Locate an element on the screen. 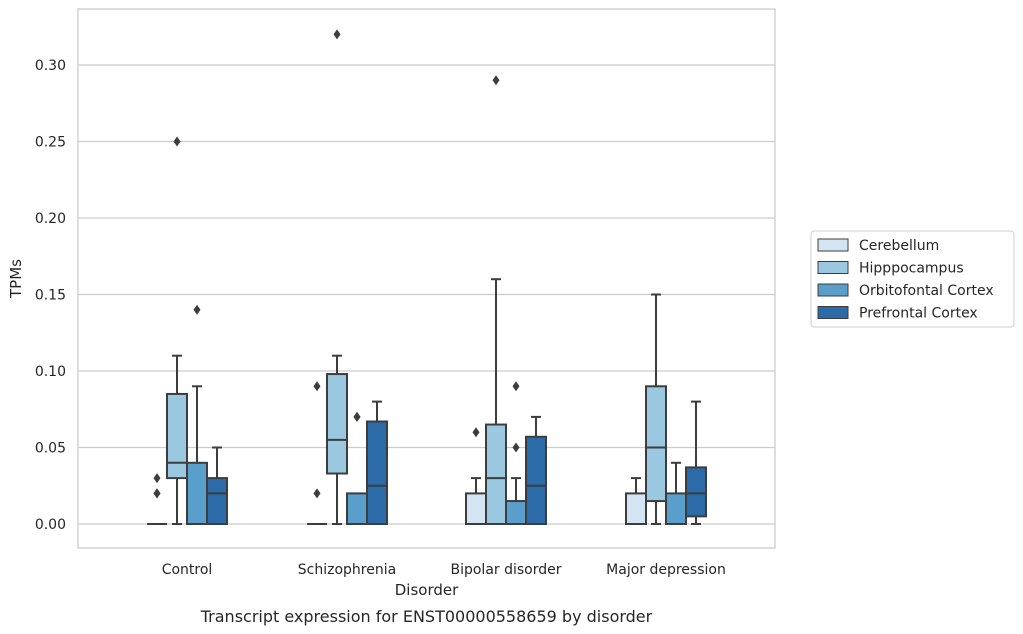 The width and height of the screenshot is (1023, 634). x-axis-label: Disorder is located at coordinates (427, 590).